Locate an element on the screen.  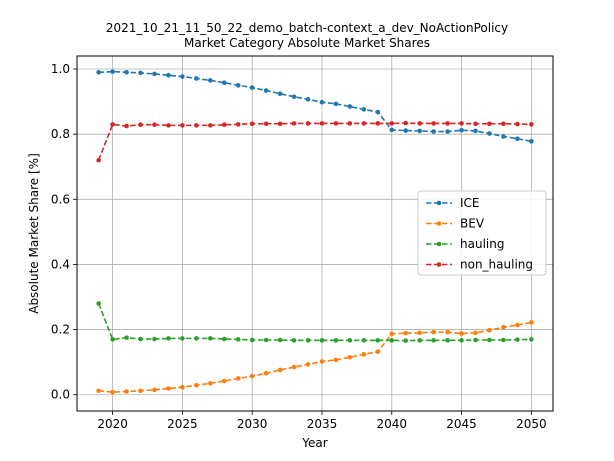
legend-label: non_hauling is located at coordinates (496, 265).